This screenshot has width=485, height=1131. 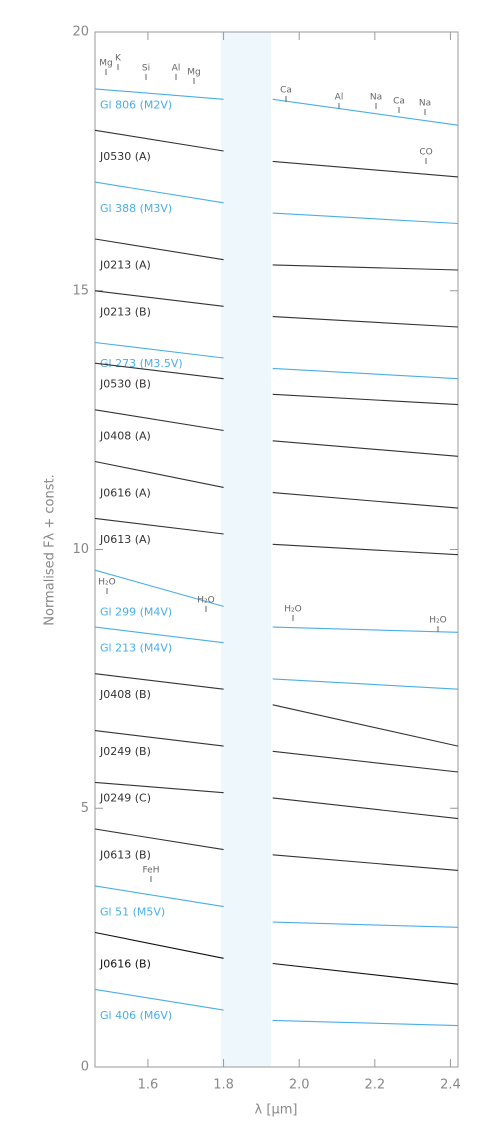 I want to click on y-axis-title: Normalised Fλ + const., so click(x=50, y=549).